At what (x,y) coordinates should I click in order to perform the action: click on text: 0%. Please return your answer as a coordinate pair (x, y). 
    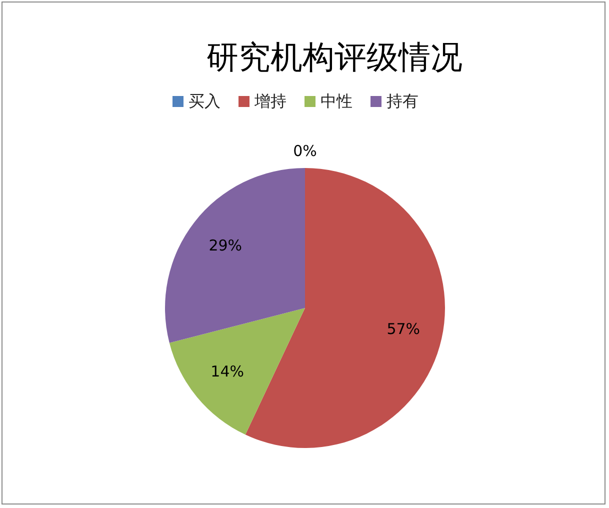
    Looking at the image, I should click on (305, 151).